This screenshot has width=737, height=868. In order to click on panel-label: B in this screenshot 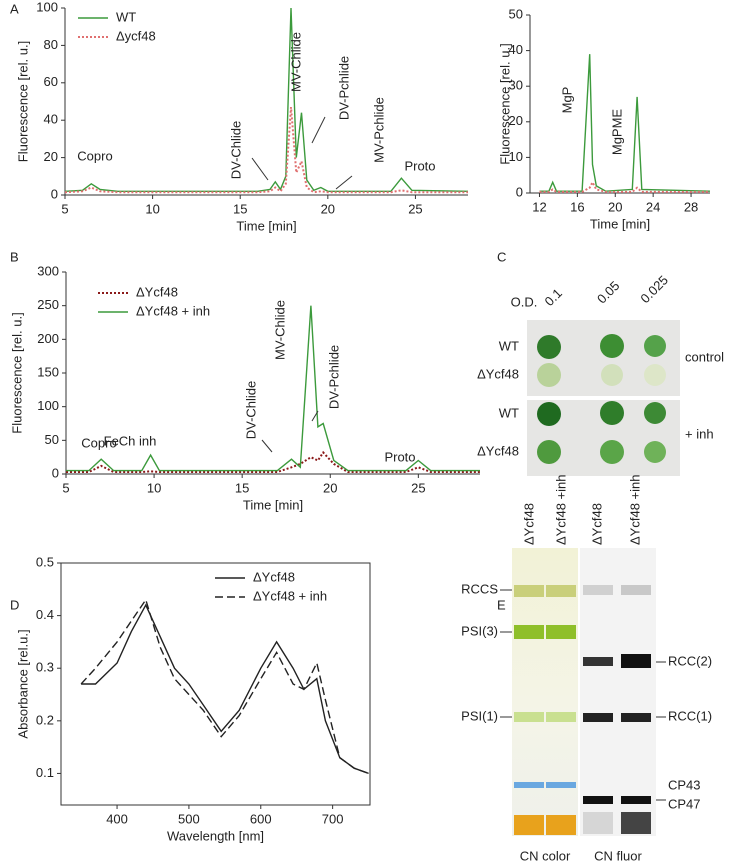, I will do `click(14, 256)`.